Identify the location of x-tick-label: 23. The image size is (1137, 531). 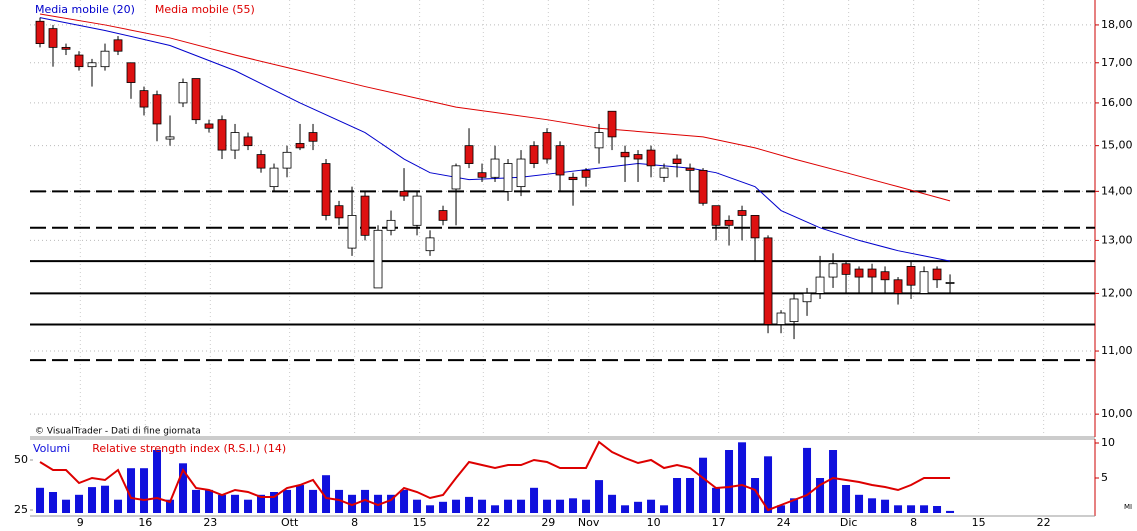
(210, 522).